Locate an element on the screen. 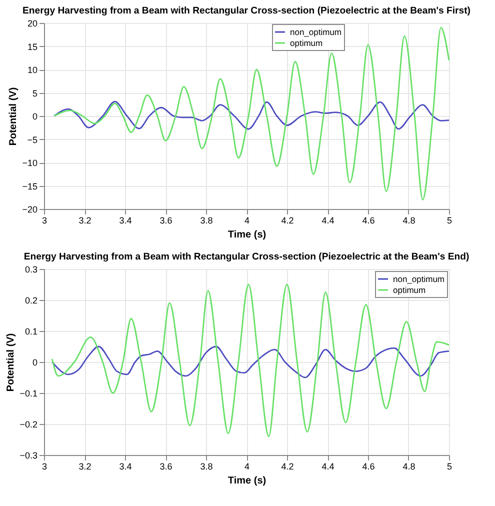  chart-title: Energy Harvesting from a Beam with Rectangular Cross-section (Piezoelectric at the Beam's End) is located at coordinates (247, 256).